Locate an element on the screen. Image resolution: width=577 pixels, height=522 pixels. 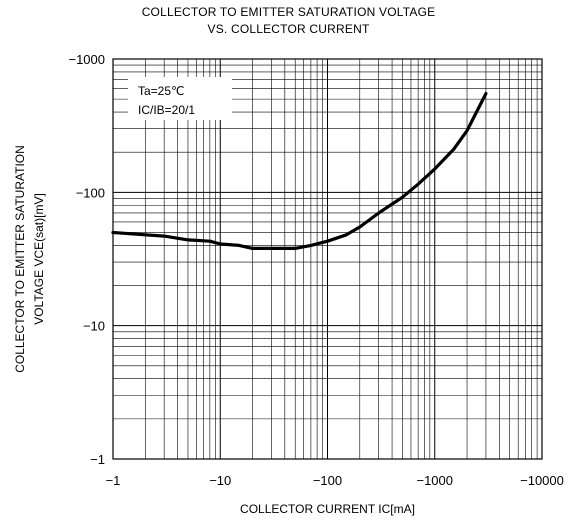
chart-title-line-1: COLLECTOR TO EMITTER SATURATION VOLTAGE is located at coordinates (288, 12).